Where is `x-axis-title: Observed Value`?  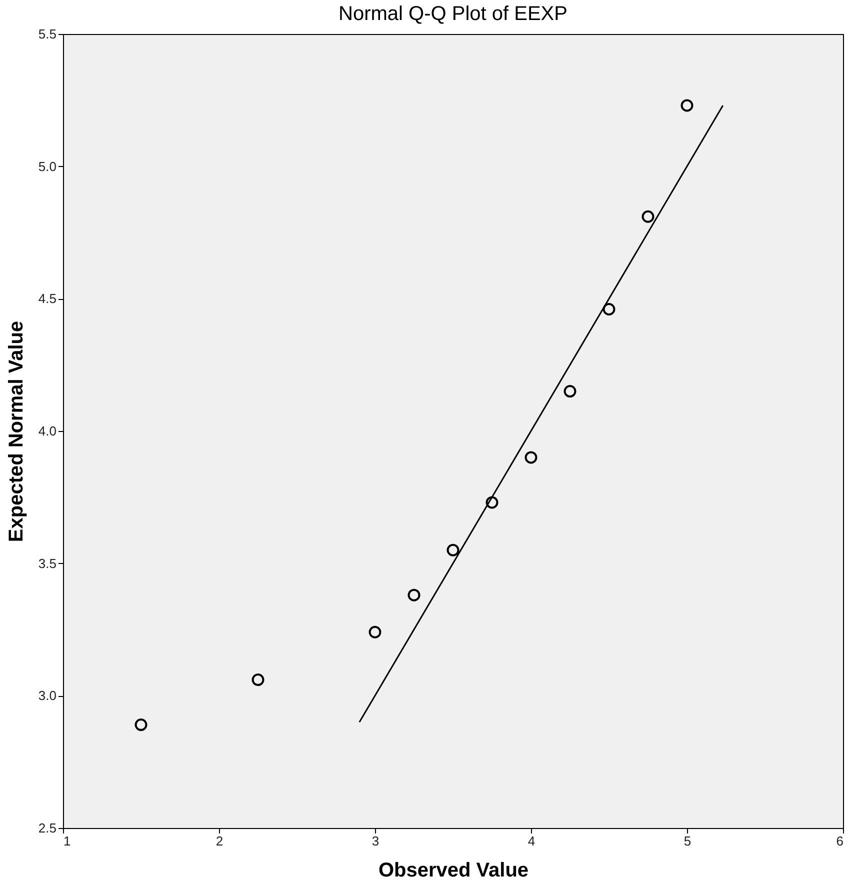 x-axis-title: Observed Value is located at coordinates (453, 871).